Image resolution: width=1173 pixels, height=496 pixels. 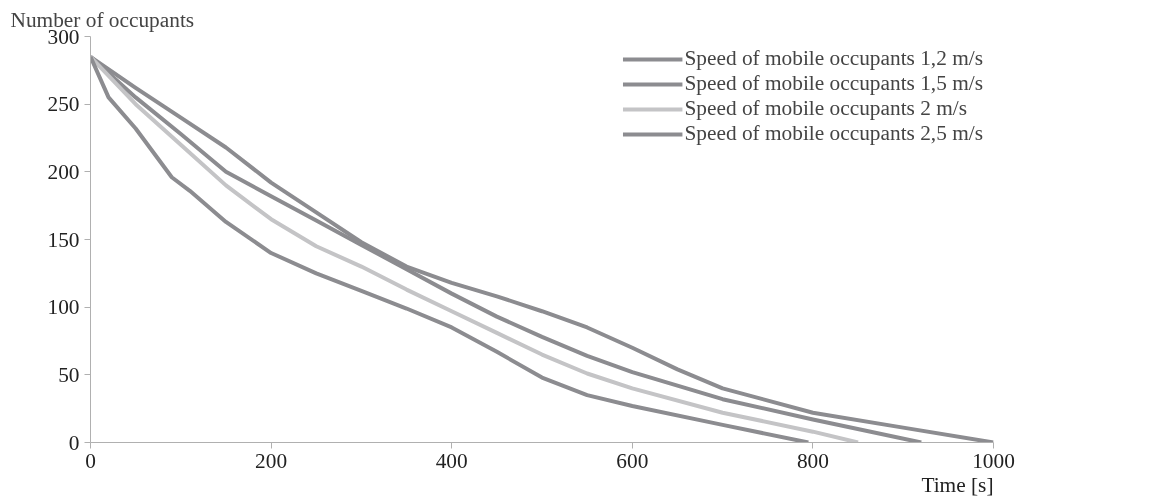 What do you see at coordinates (833, 83) in the screenshot?
I see `legend-label: Speed of mobile occupants 1,5 m/s` at bounding box center [833, 83].